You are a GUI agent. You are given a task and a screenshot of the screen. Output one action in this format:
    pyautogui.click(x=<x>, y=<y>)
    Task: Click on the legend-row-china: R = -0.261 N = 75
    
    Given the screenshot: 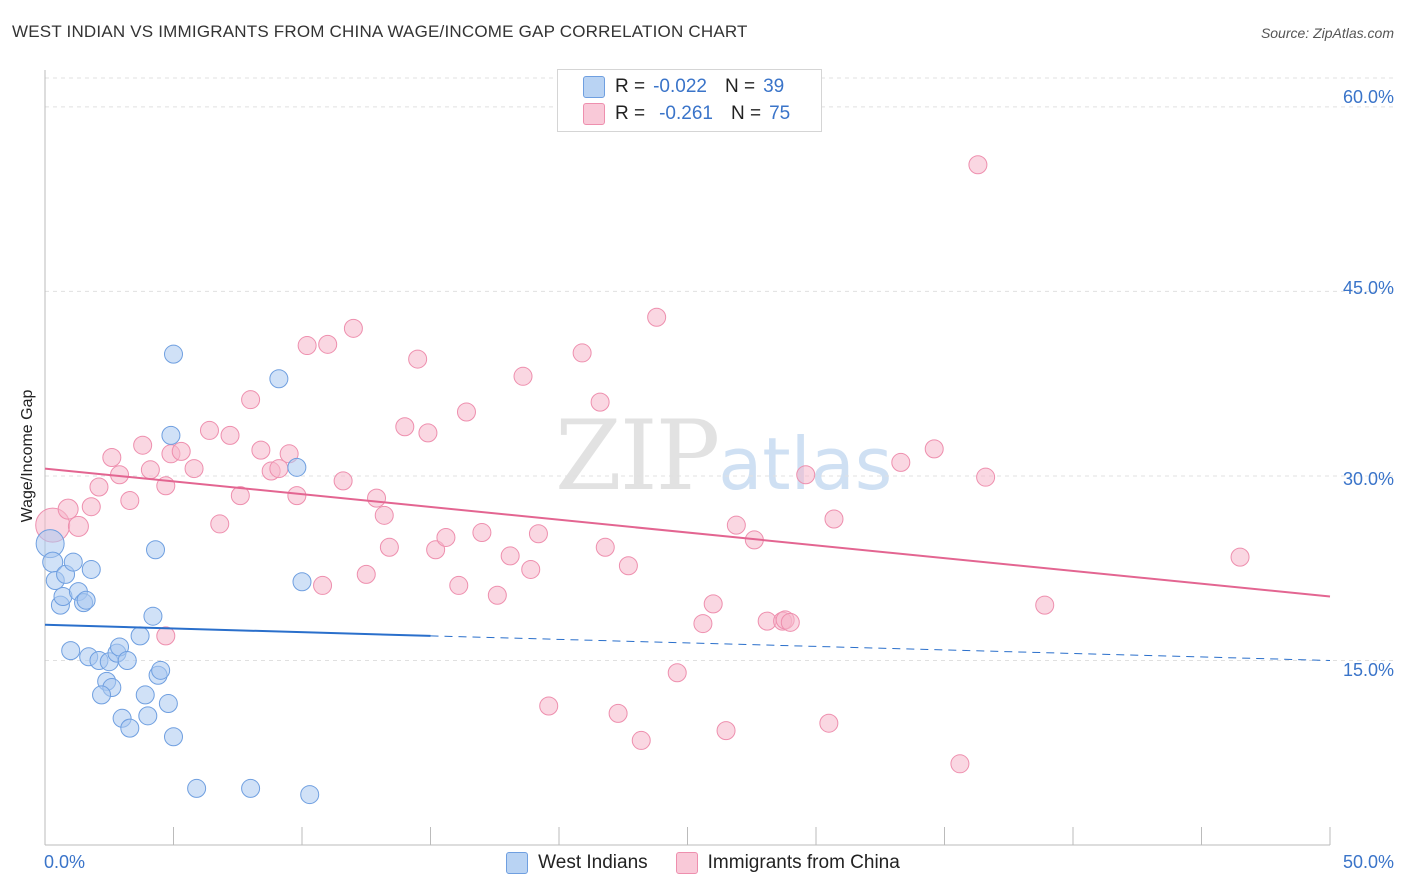 What is the action you would take?
    pyautogui.click(x=686, y=114)
    